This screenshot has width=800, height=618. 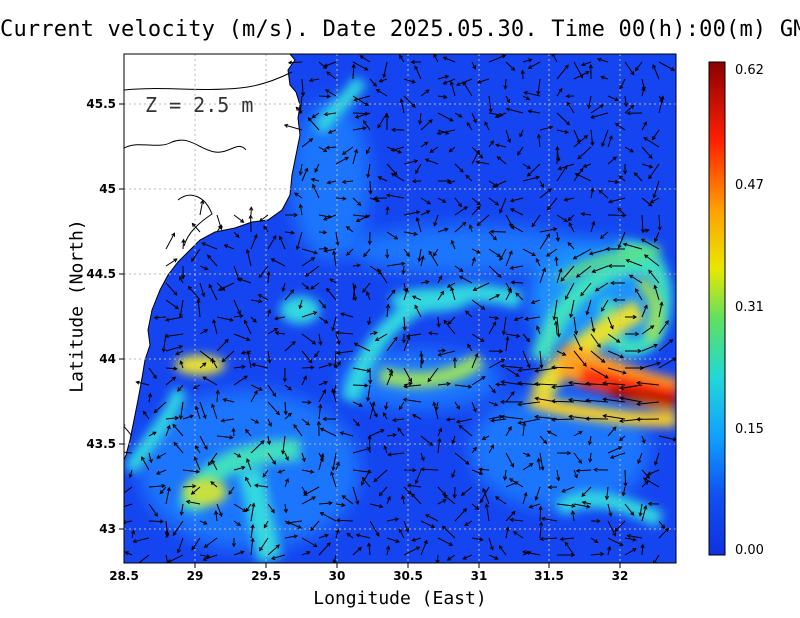 What do you see at coordinates (749, 70) in the screenshot?
I see `colorbar-tick-label: 0.62` at bounding box center [749, 70].